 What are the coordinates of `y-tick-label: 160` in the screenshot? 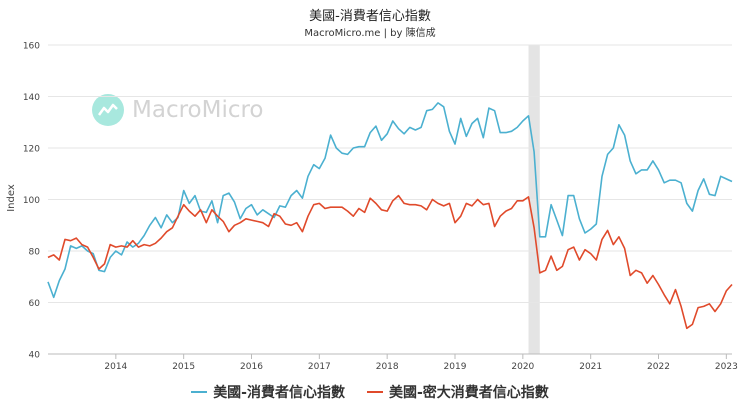 It's located at (31, 47).